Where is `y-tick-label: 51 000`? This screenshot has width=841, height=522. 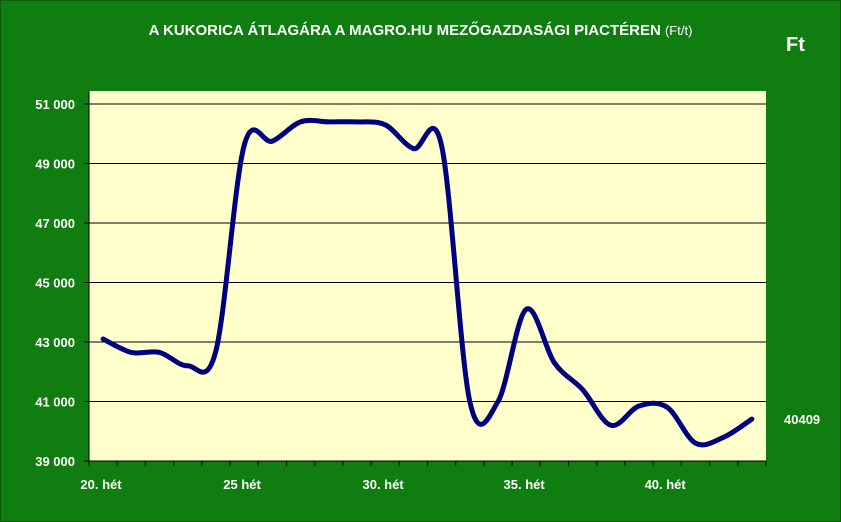
y-tick-label: 51 000 is located at coordinates (55, 104).